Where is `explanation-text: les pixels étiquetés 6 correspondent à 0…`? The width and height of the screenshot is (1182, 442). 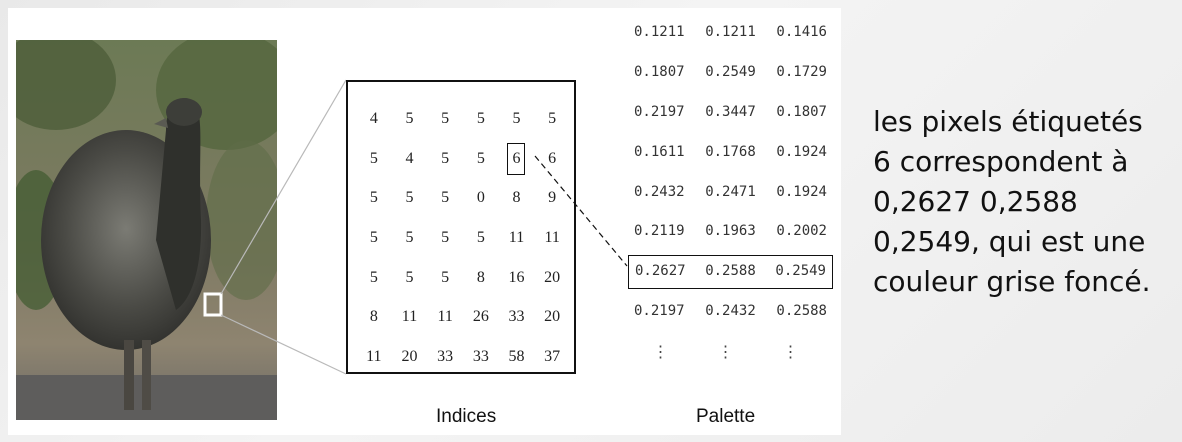 explanation-text: les pixels étiquetés 6 correspondent à 0… is located at coordinates (1012, 201).